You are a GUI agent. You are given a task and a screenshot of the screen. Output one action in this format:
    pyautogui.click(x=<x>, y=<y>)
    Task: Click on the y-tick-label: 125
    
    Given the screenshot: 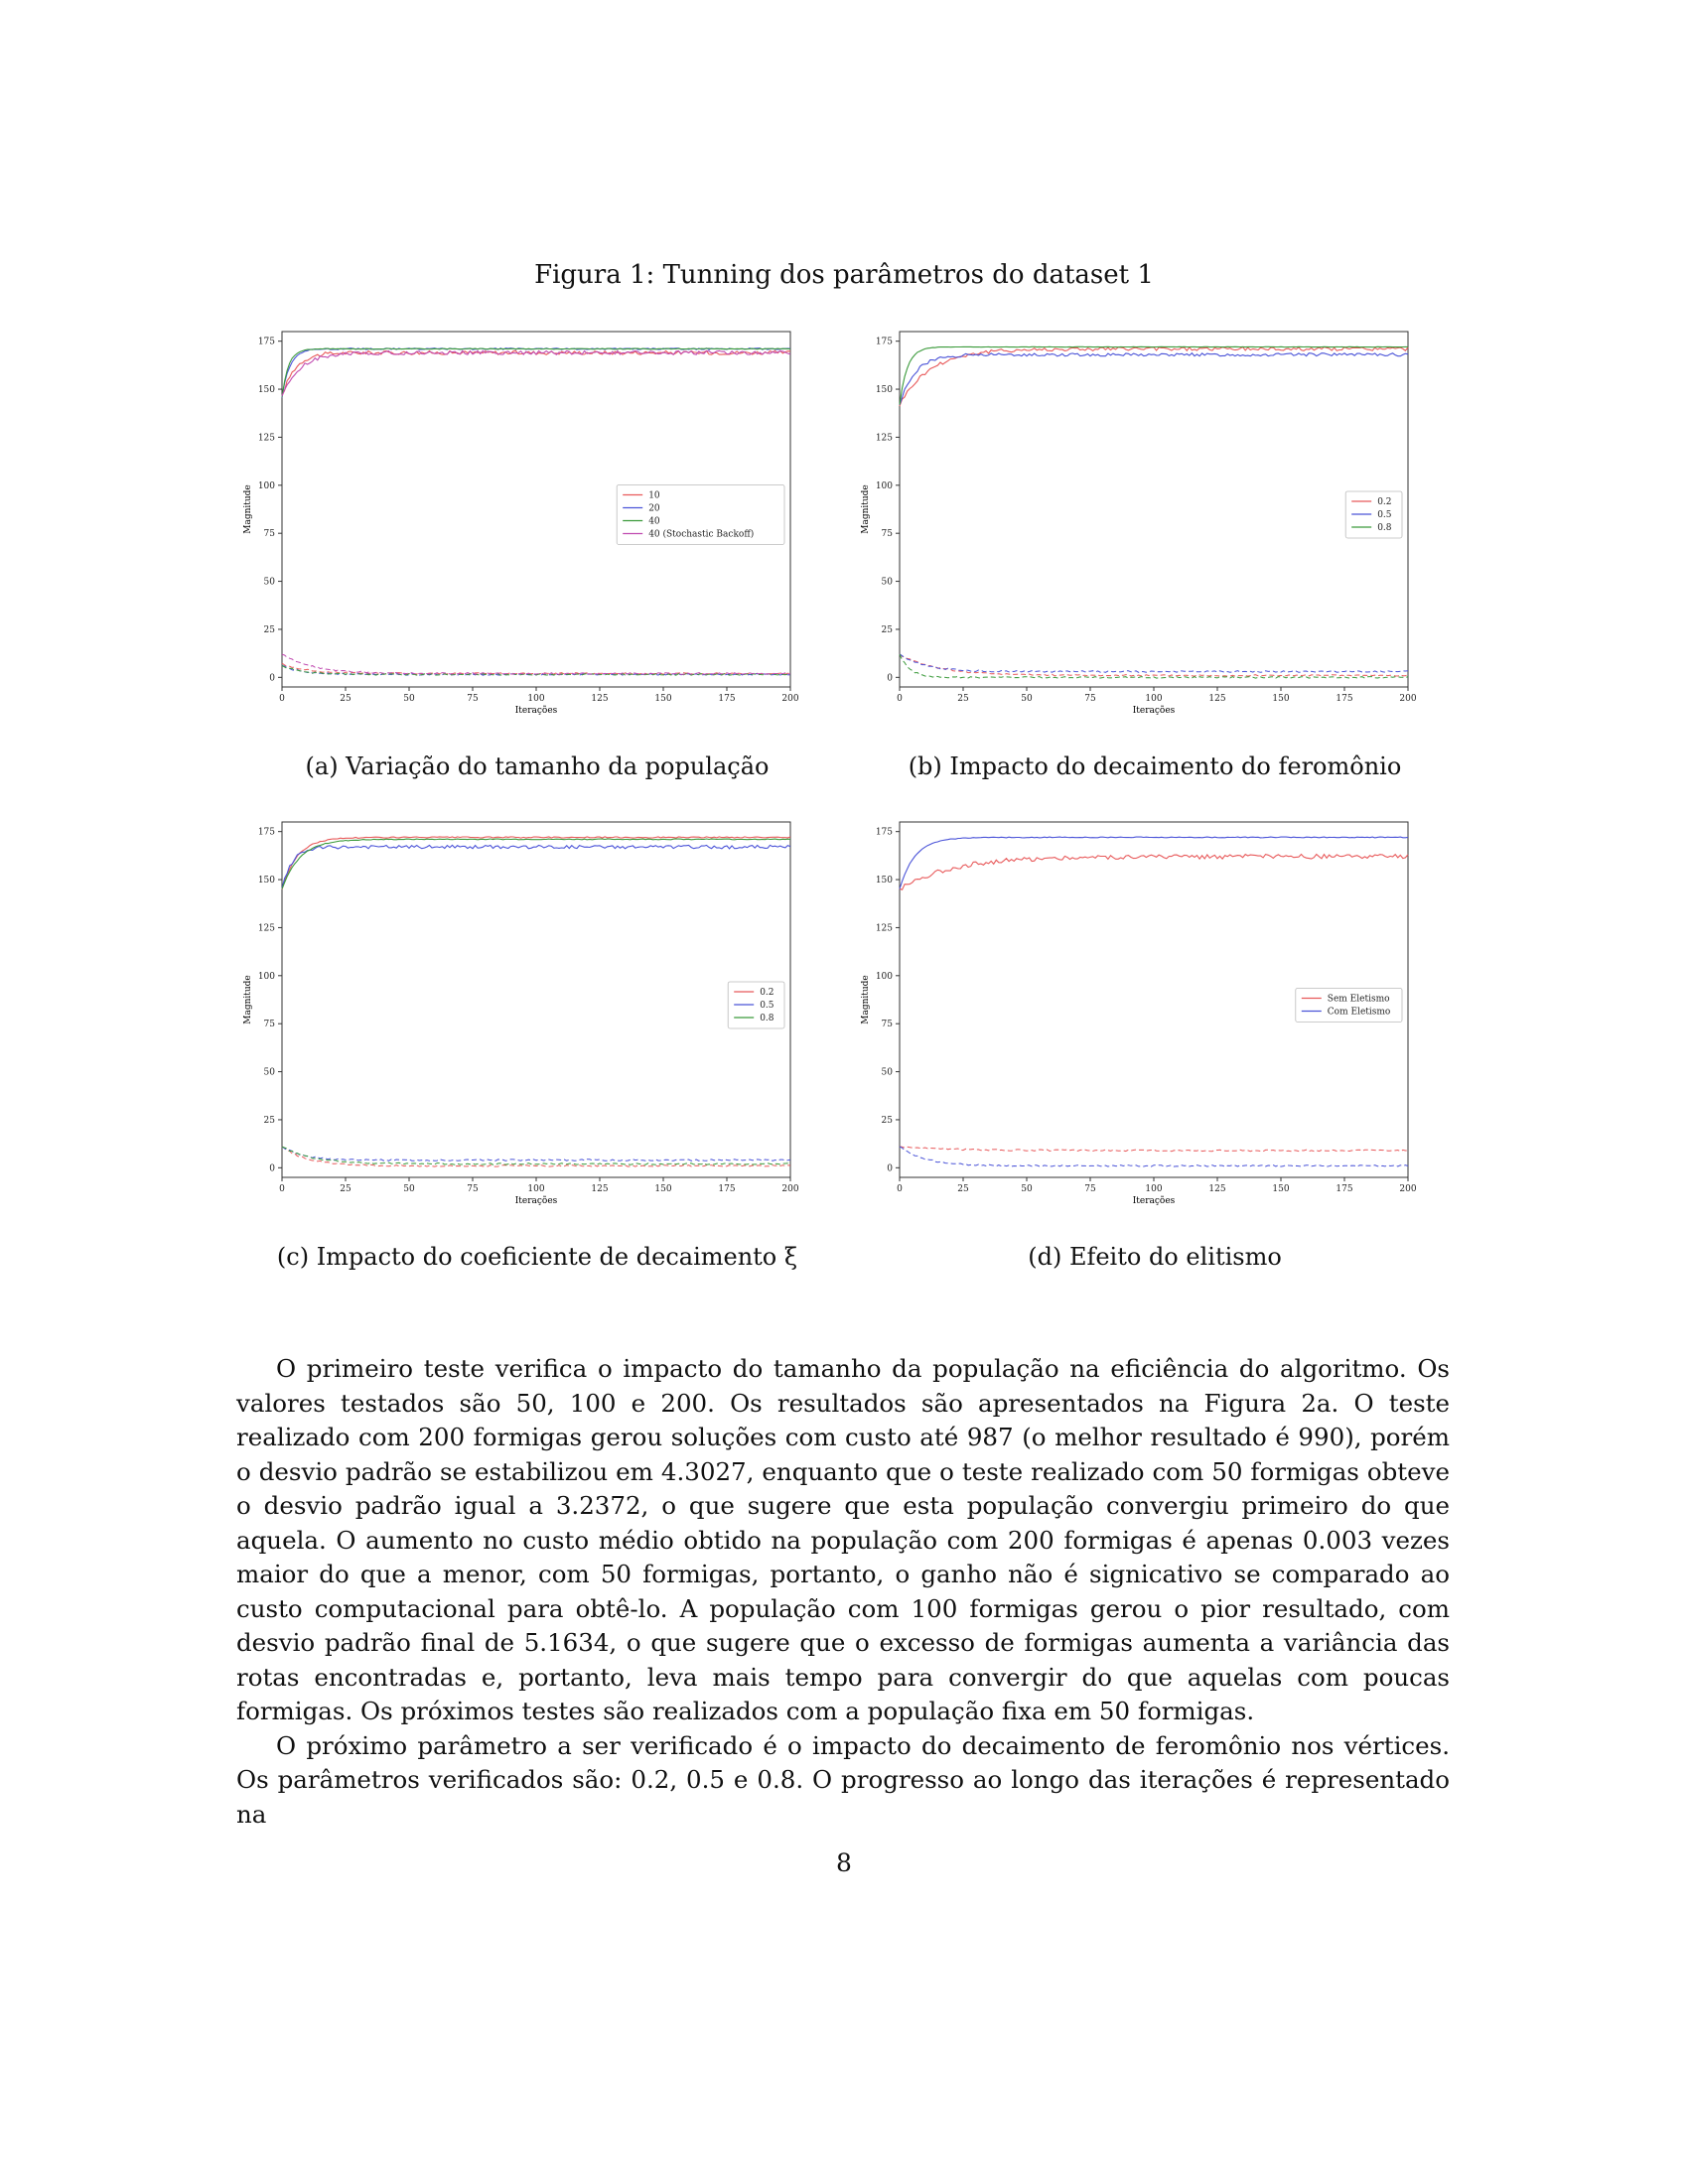 What is the action you would take?
    pyautogui.click(x=884, y=438)
    